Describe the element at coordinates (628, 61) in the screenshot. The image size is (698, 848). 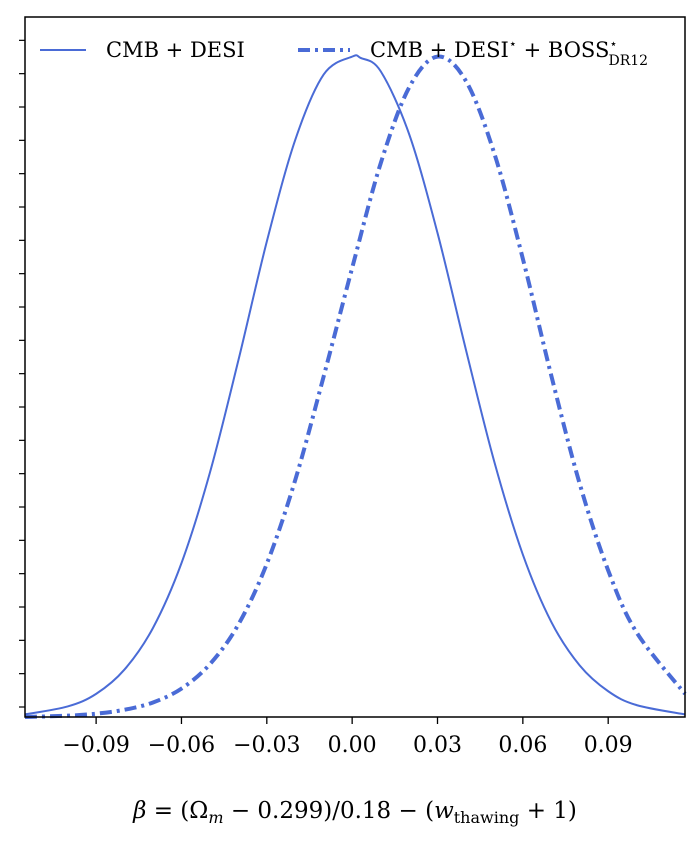
I see `legend-label-2-sub: DR12` at that location.